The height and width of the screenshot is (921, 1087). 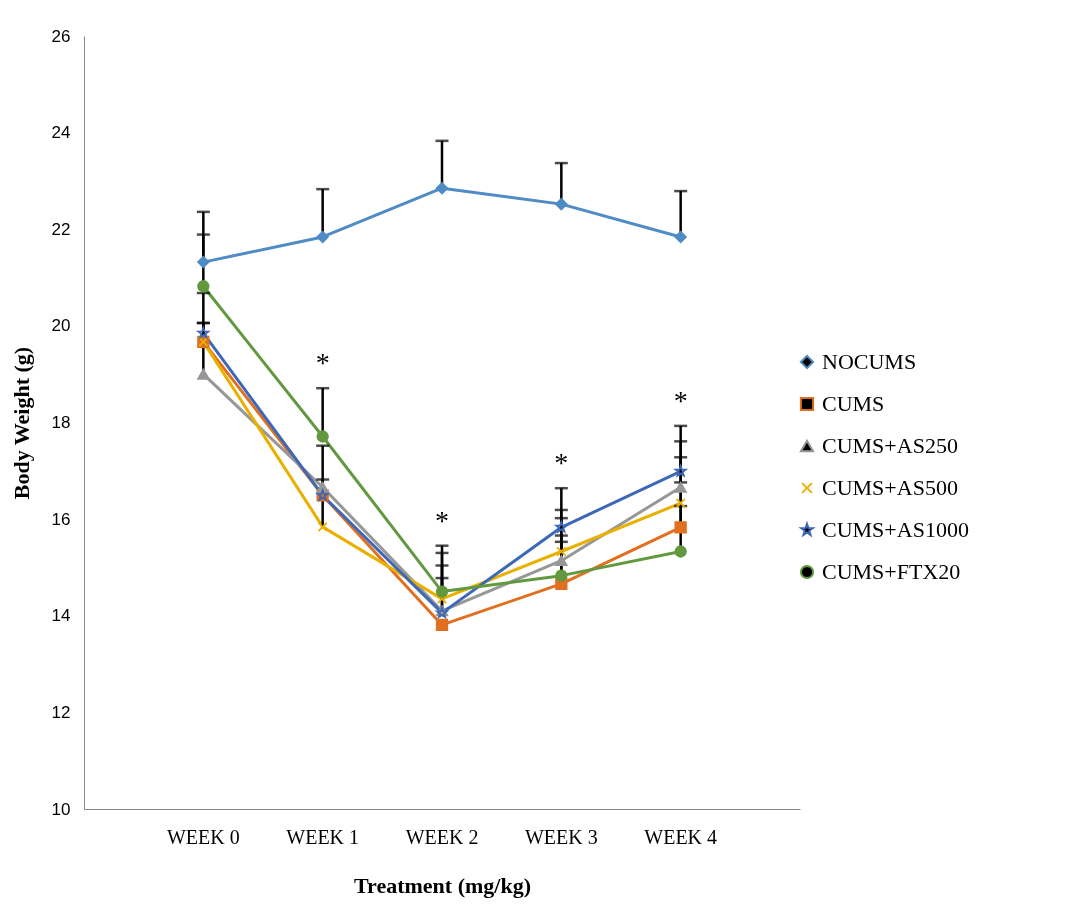 I want to click on legend-label: NOCUMS, so click(x=869, y=361).